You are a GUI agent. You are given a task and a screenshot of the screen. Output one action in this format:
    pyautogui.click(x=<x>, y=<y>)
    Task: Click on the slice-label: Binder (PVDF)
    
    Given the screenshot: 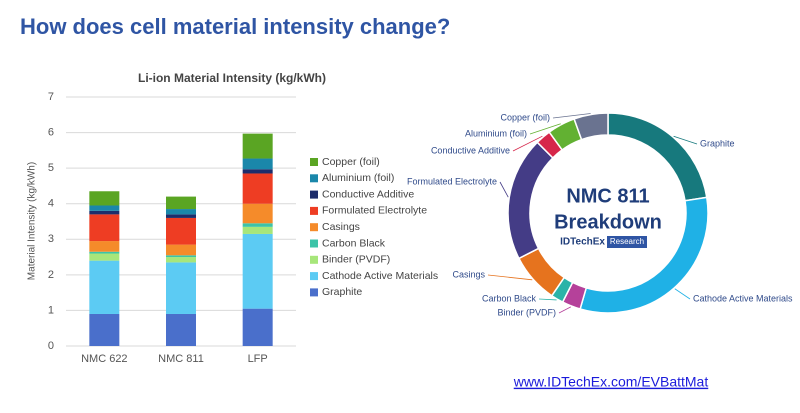 What is the action you would take?
    pyautogui.click(x=526, y=312)
    